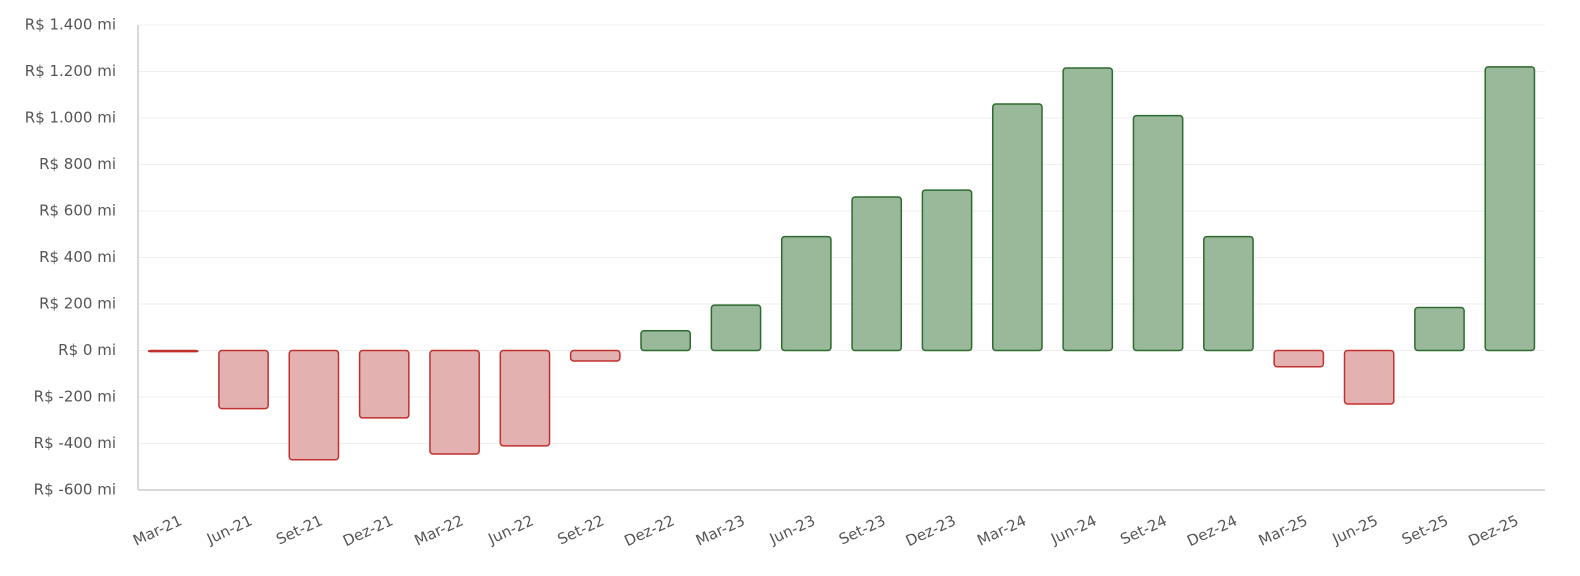 This screenshot has height=576, width=1580. Describe the element at coordinates (439, 530) in the screenshot. I see `x-tick-label: Mar-22` at that location.